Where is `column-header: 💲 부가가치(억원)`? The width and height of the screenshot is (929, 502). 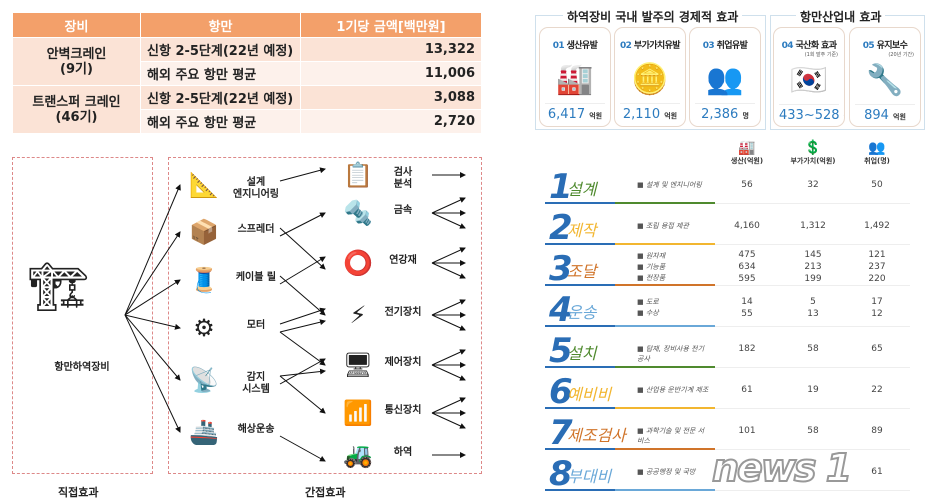
column-header: 💲 부가가치(억원) is located at coordinates (813, 153).